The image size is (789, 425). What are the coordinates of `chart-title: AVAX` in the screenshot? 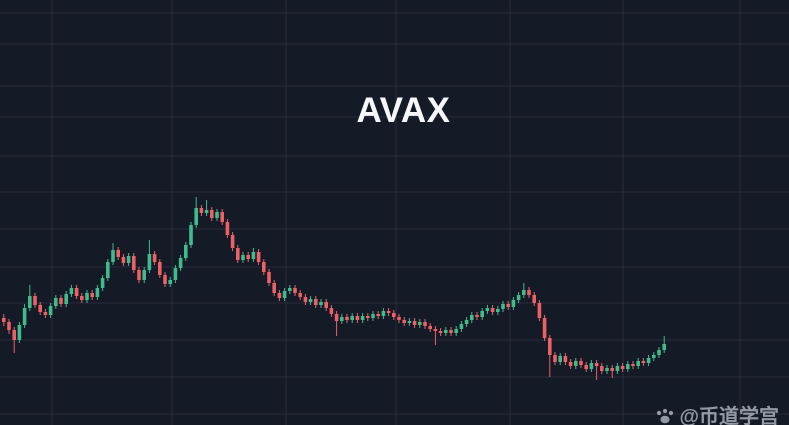 It's located at (403, 110).